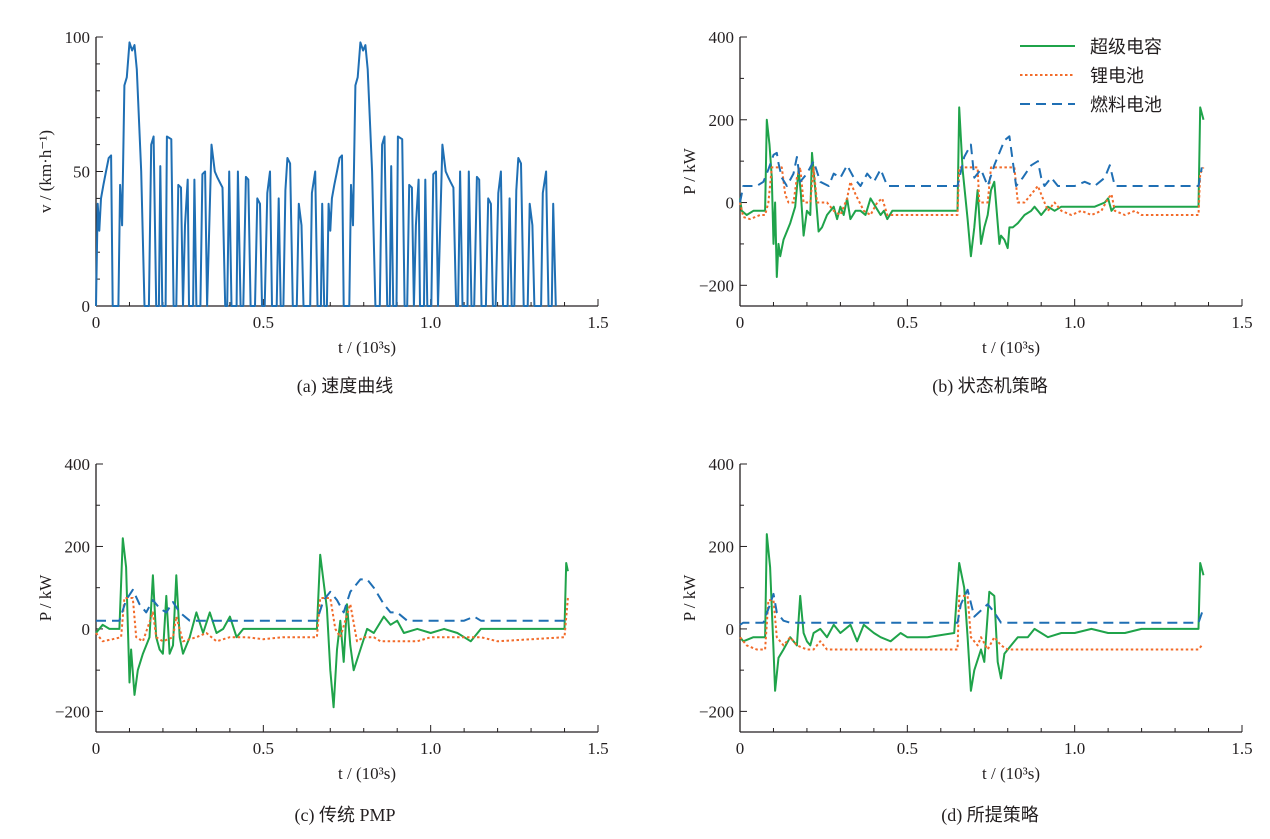  What do you see at coordinates (45, 171) in the screenshot?
I see `y-axis-label: v / (km·h⁻¹)` at bounding box center [45, 171].